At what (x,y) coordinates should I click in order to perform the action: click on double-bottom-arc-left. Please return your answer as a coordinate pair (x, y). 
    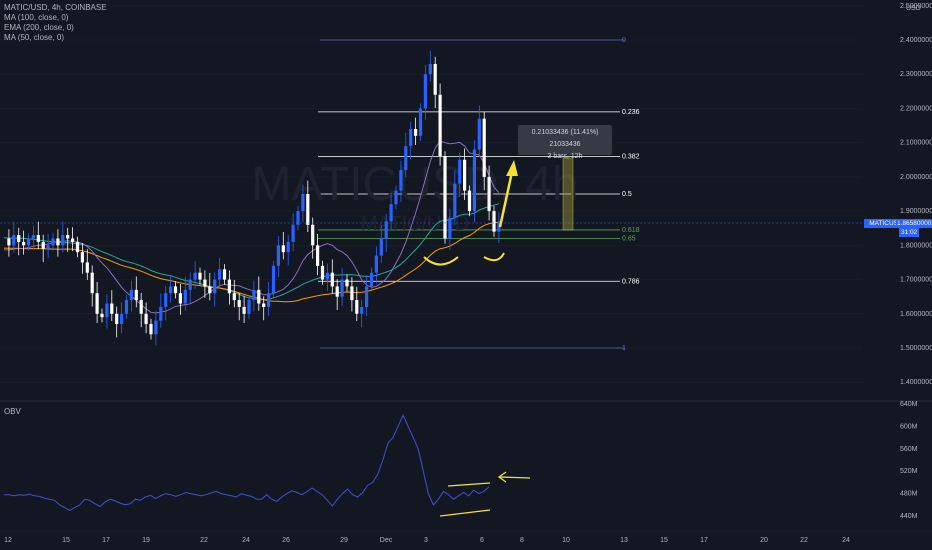
    Looking at the image, I should click on (441, 261).